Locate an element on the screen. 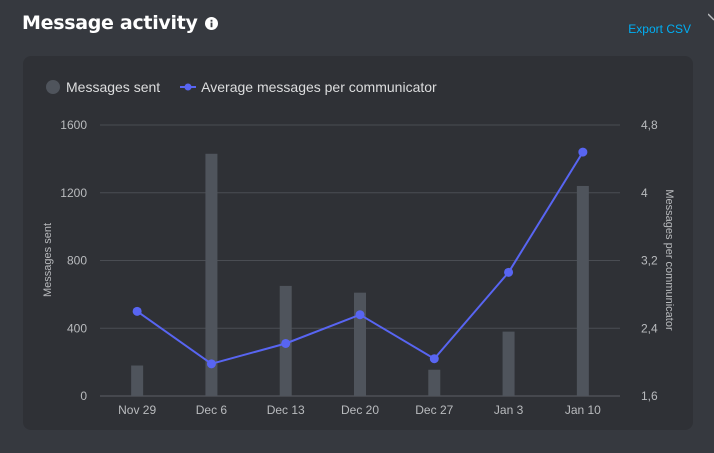 This screenshot has height=453, width=714. legend-swatch-bar is located at coordinates (53, 87).